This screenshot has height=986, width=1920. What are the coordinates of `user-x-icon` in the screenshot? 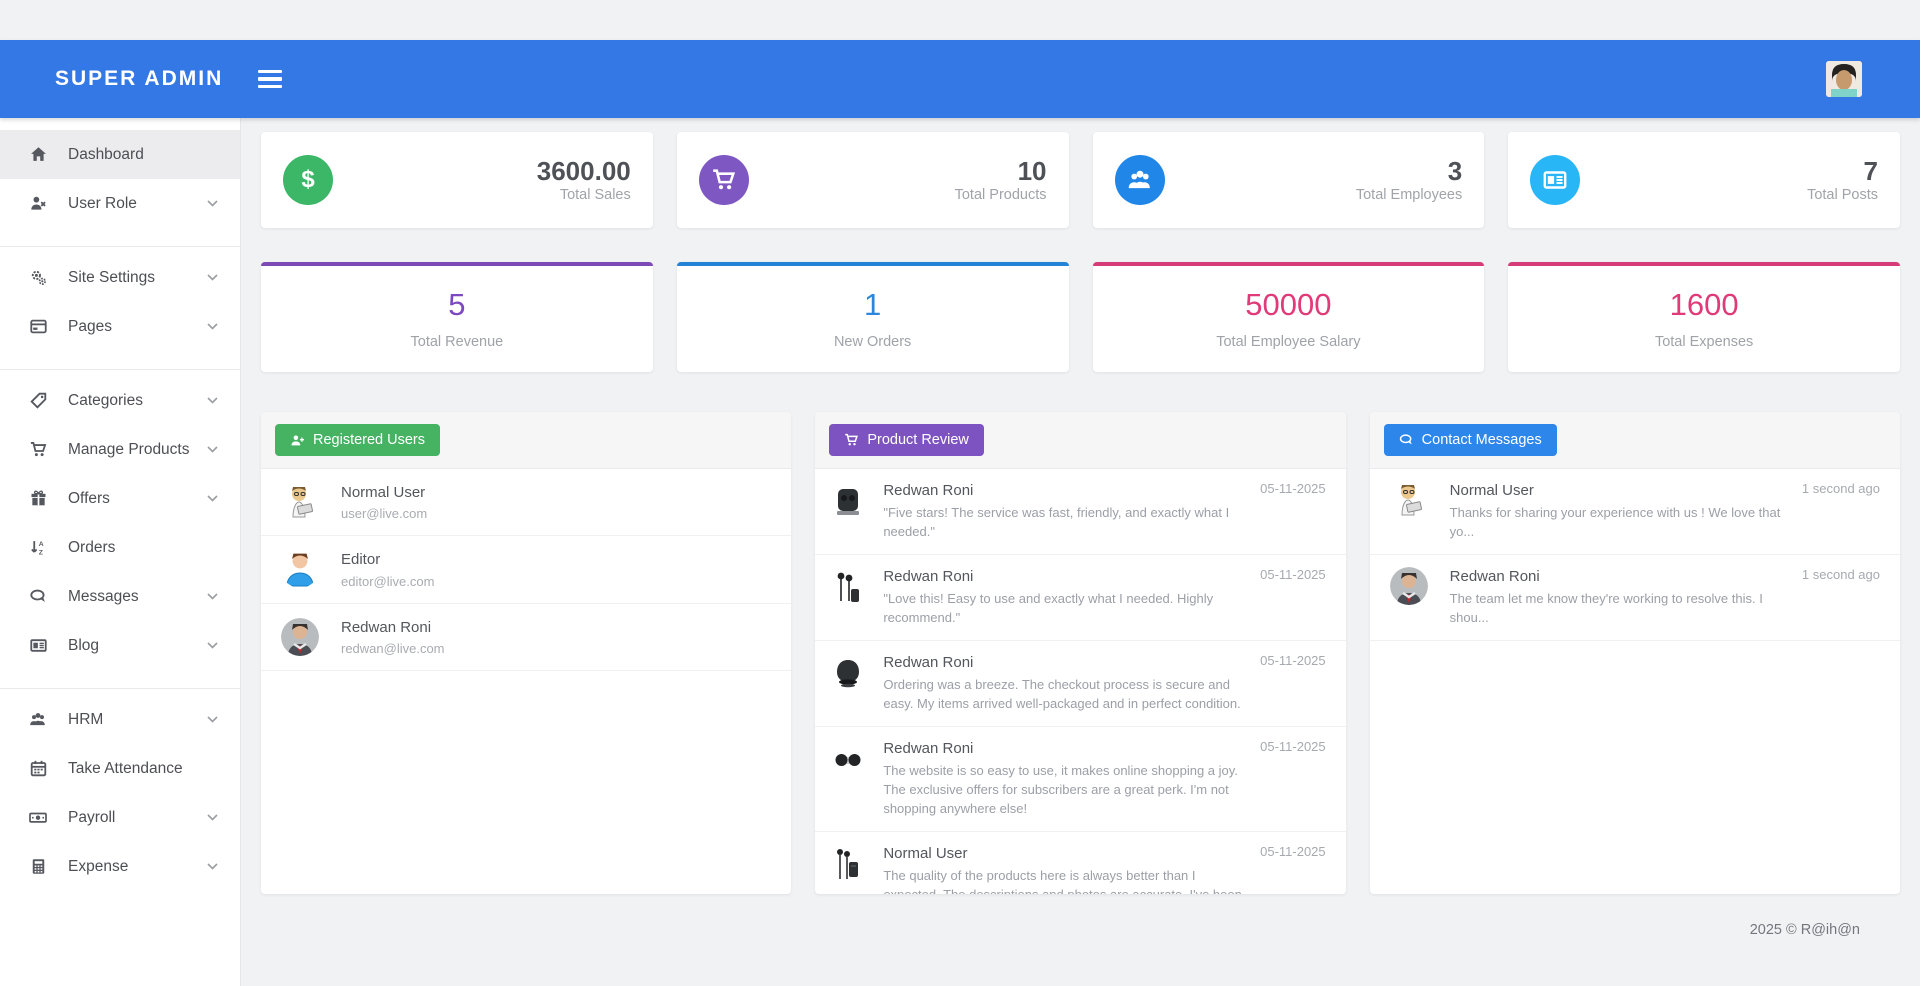 It's located at (38, 203).